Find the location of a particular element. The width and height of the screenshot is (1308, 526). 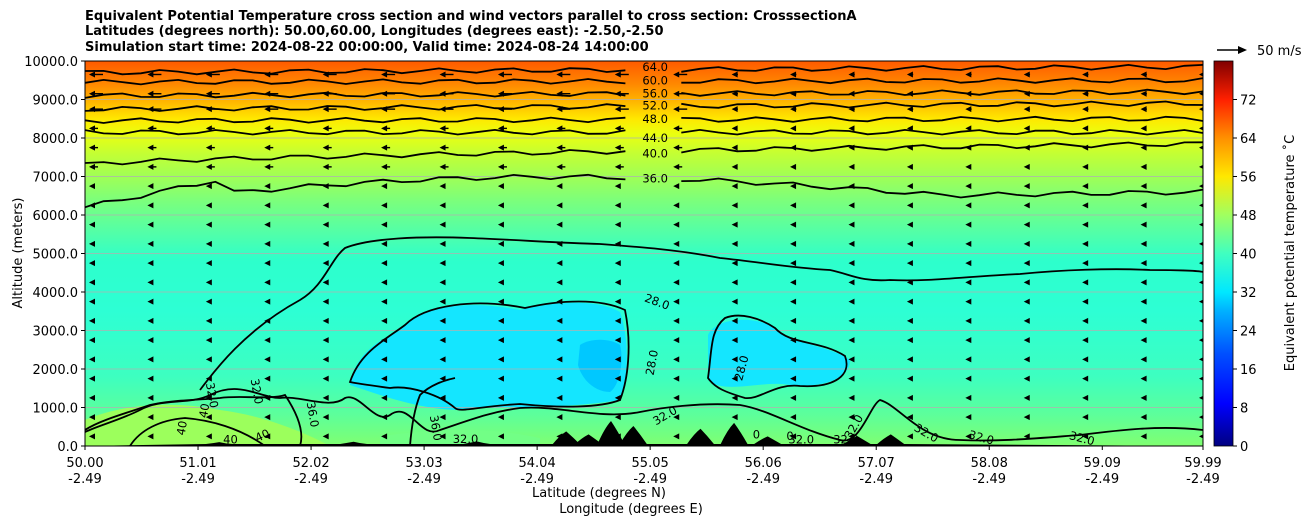

y-tick-label: 8000.0 is located at coordinates (56, 139).